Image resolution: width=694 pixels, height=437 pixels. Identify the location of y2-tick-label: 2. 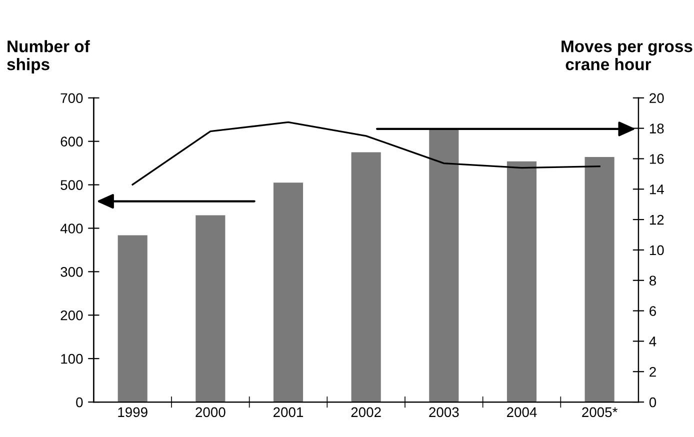
(653, 371).